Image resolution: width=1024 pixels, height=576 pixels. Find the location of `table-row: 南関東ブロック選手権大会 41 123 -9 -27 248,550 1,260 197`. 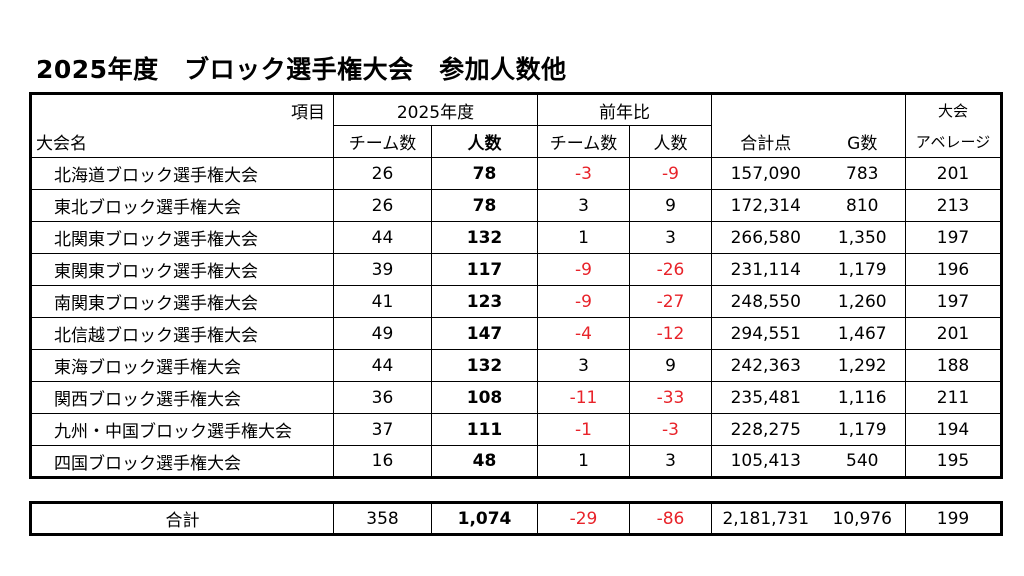

table-row: 南関東ブロック選手権大会 41 123 -9 -27 248,550 1,260 197 is located at coordinates (516, 301).